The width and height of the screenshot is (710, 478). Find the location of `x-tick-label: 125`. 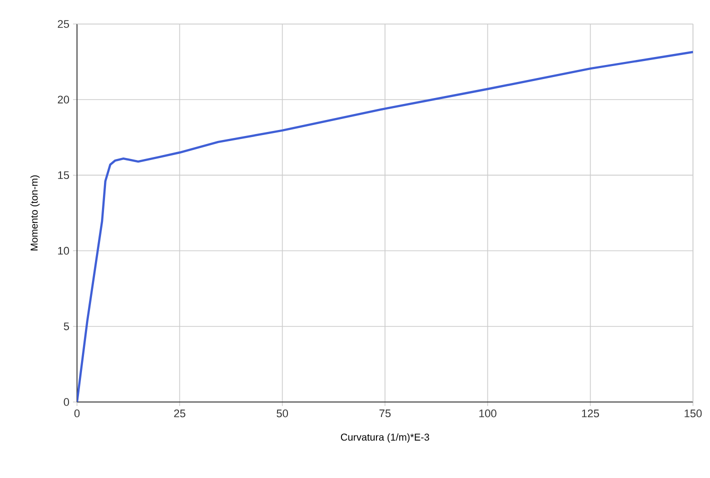

x-tick-label: 125 is located at coordinates (591, 414).